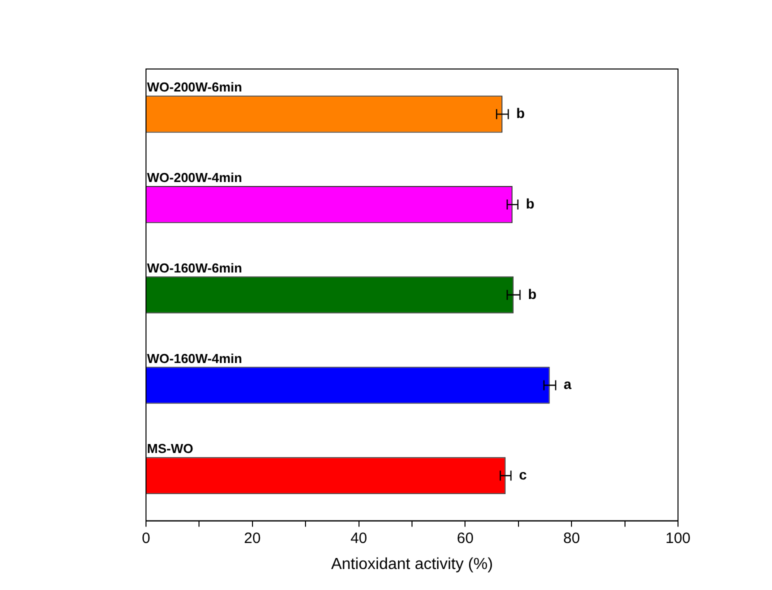 The width and height of the screenshot is (772, 590). Describe the element at coordinates (465, 538) in the screenshot. I see `x-tick-label: 60` at that location.